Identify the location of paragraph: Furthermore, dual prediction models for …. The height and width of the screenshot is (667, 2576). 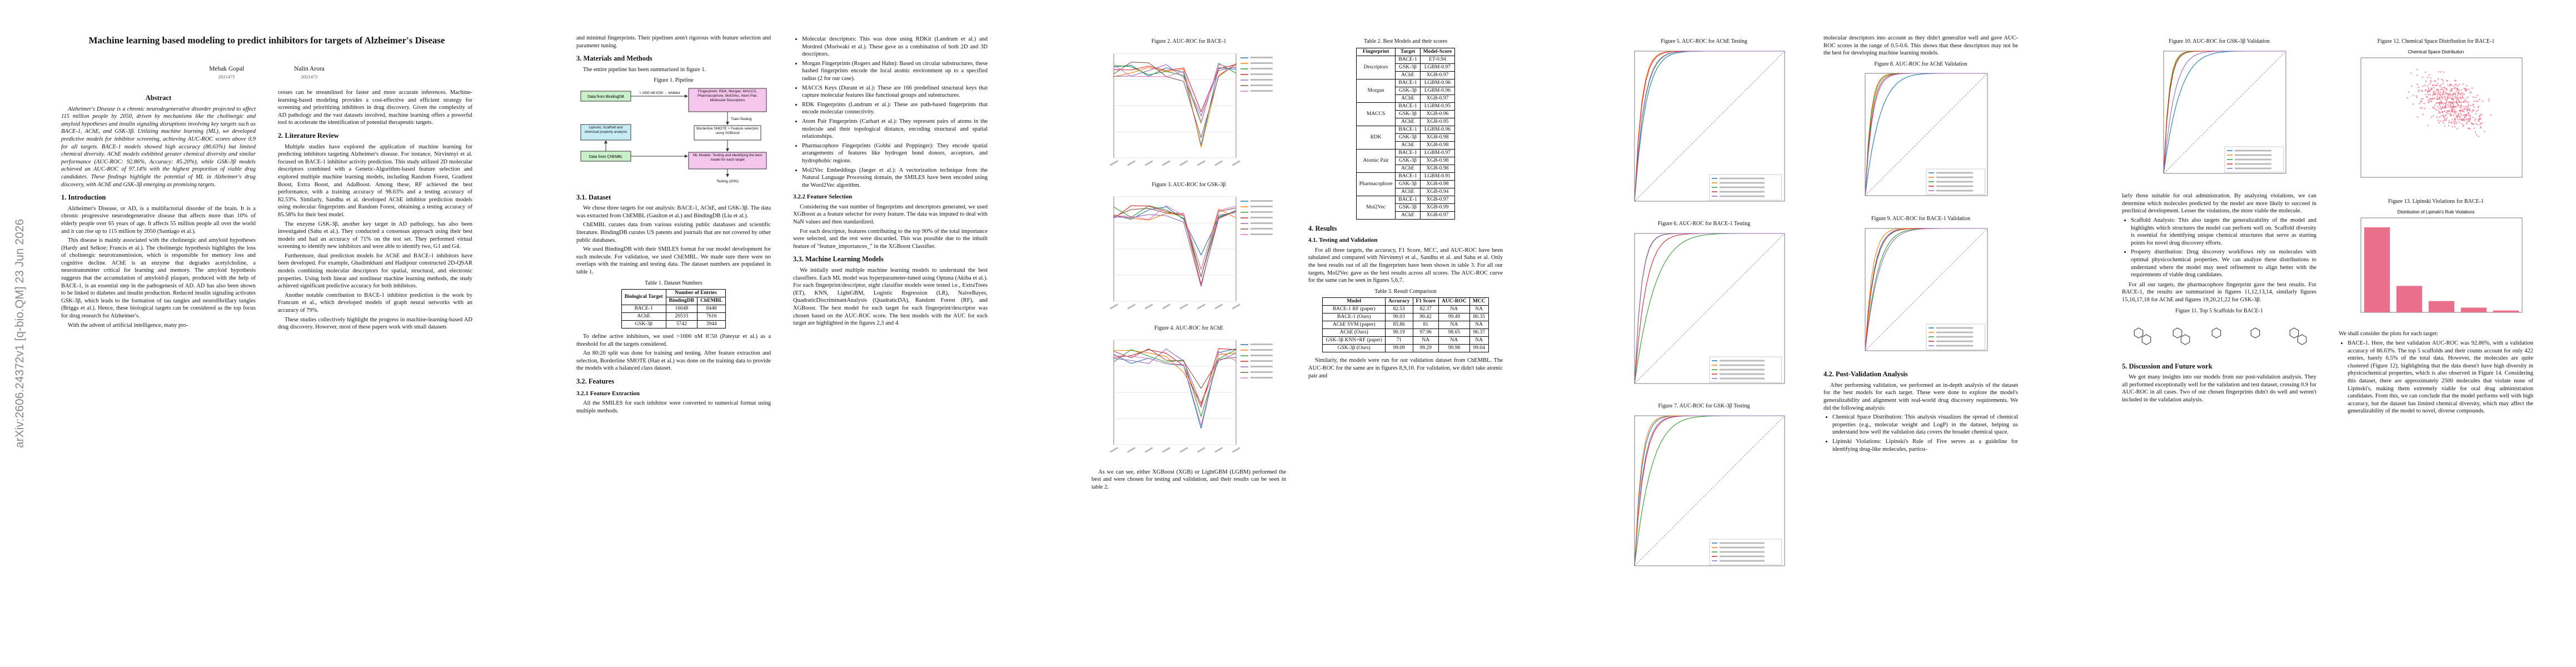
(375, 271).